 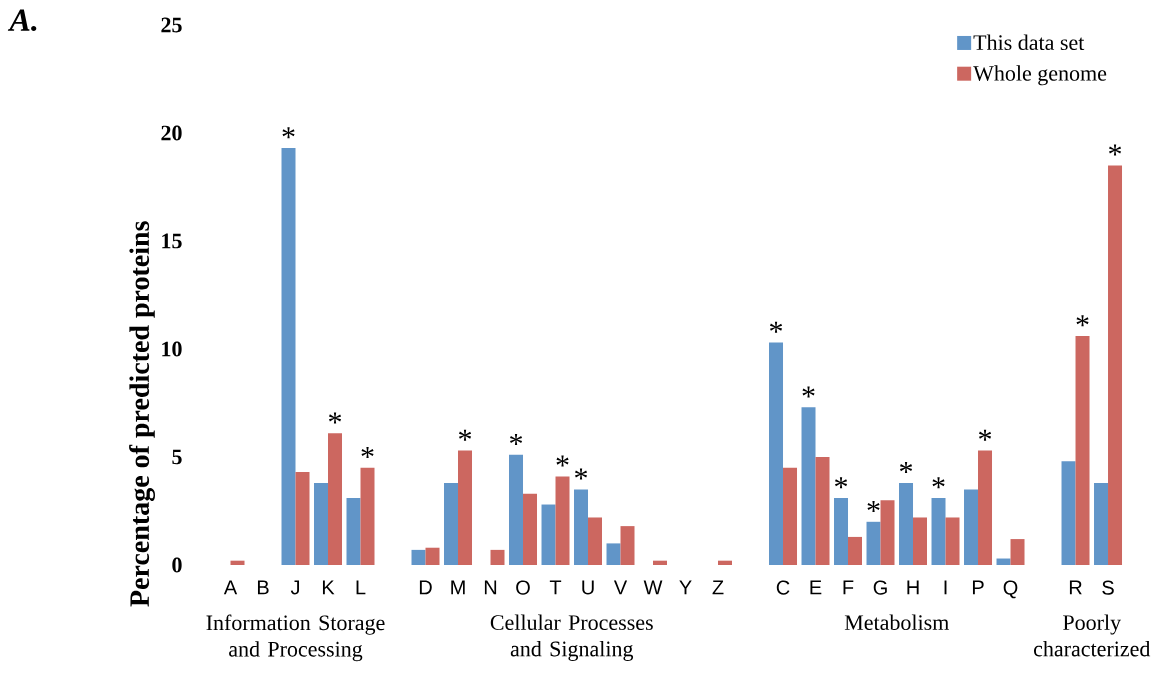 What do you see at coordinates (1010, 589) in the screenshot?
I see `x-tick-label: Q` at bounding box center [1010, 589].